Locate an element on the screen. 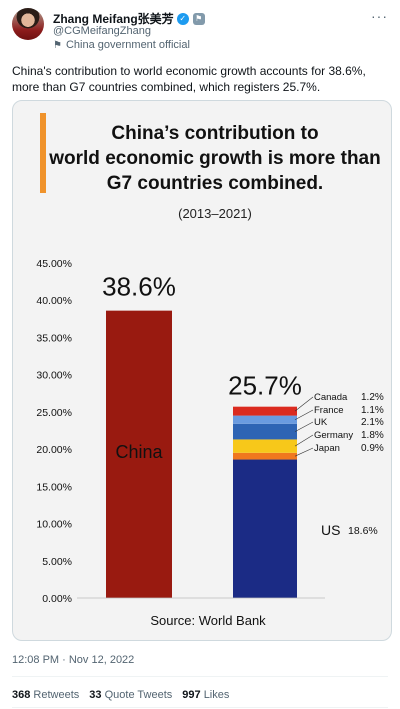 The image size is (400, 709). more-options-icon: ··· is located at coordinates (379, 16).